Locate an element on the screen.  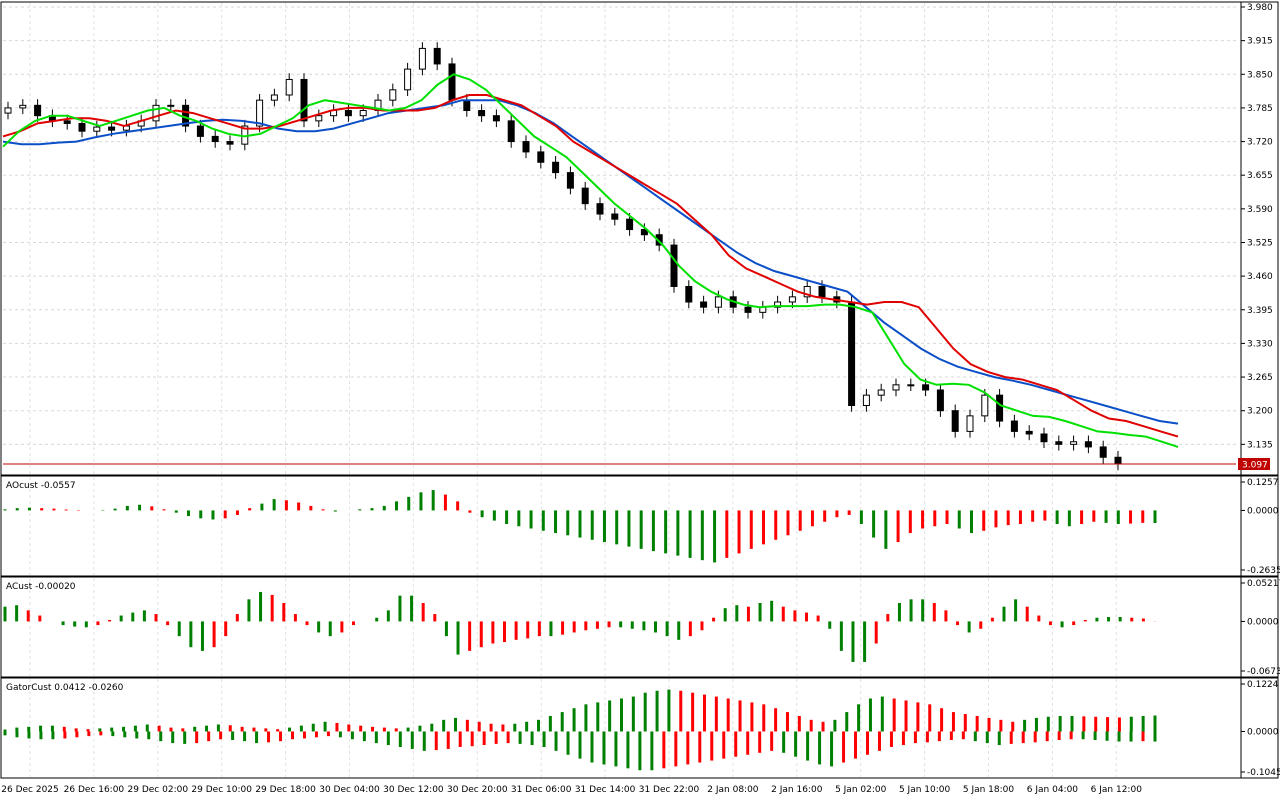
time-axis-label: 6 Jan 12:00 is located at coordinates (1117, 790).